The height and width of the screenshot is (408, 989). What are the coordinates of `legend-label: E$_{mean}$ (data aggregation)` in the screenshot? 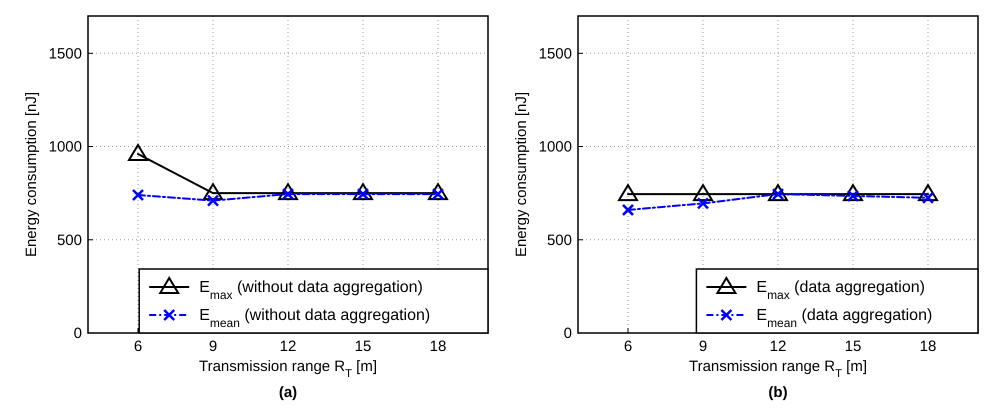 It's located at (844, 318).